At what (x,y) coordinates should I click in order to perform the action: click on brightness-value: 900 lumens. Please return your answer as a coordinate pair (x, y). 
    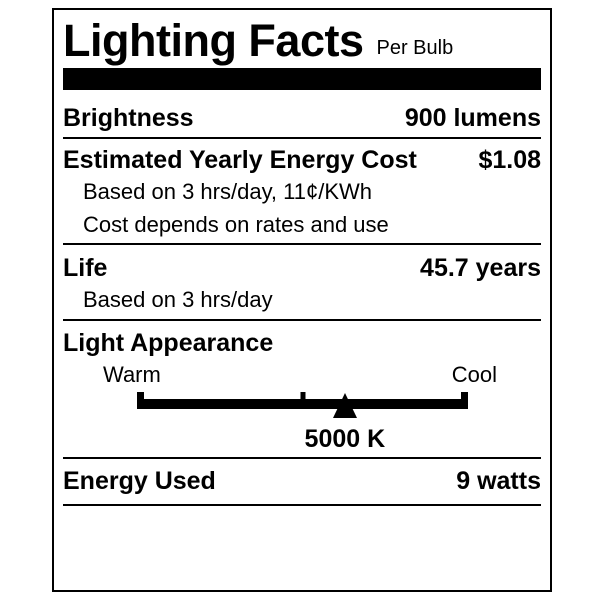
    Looking at the image, I should click on (472, 118).